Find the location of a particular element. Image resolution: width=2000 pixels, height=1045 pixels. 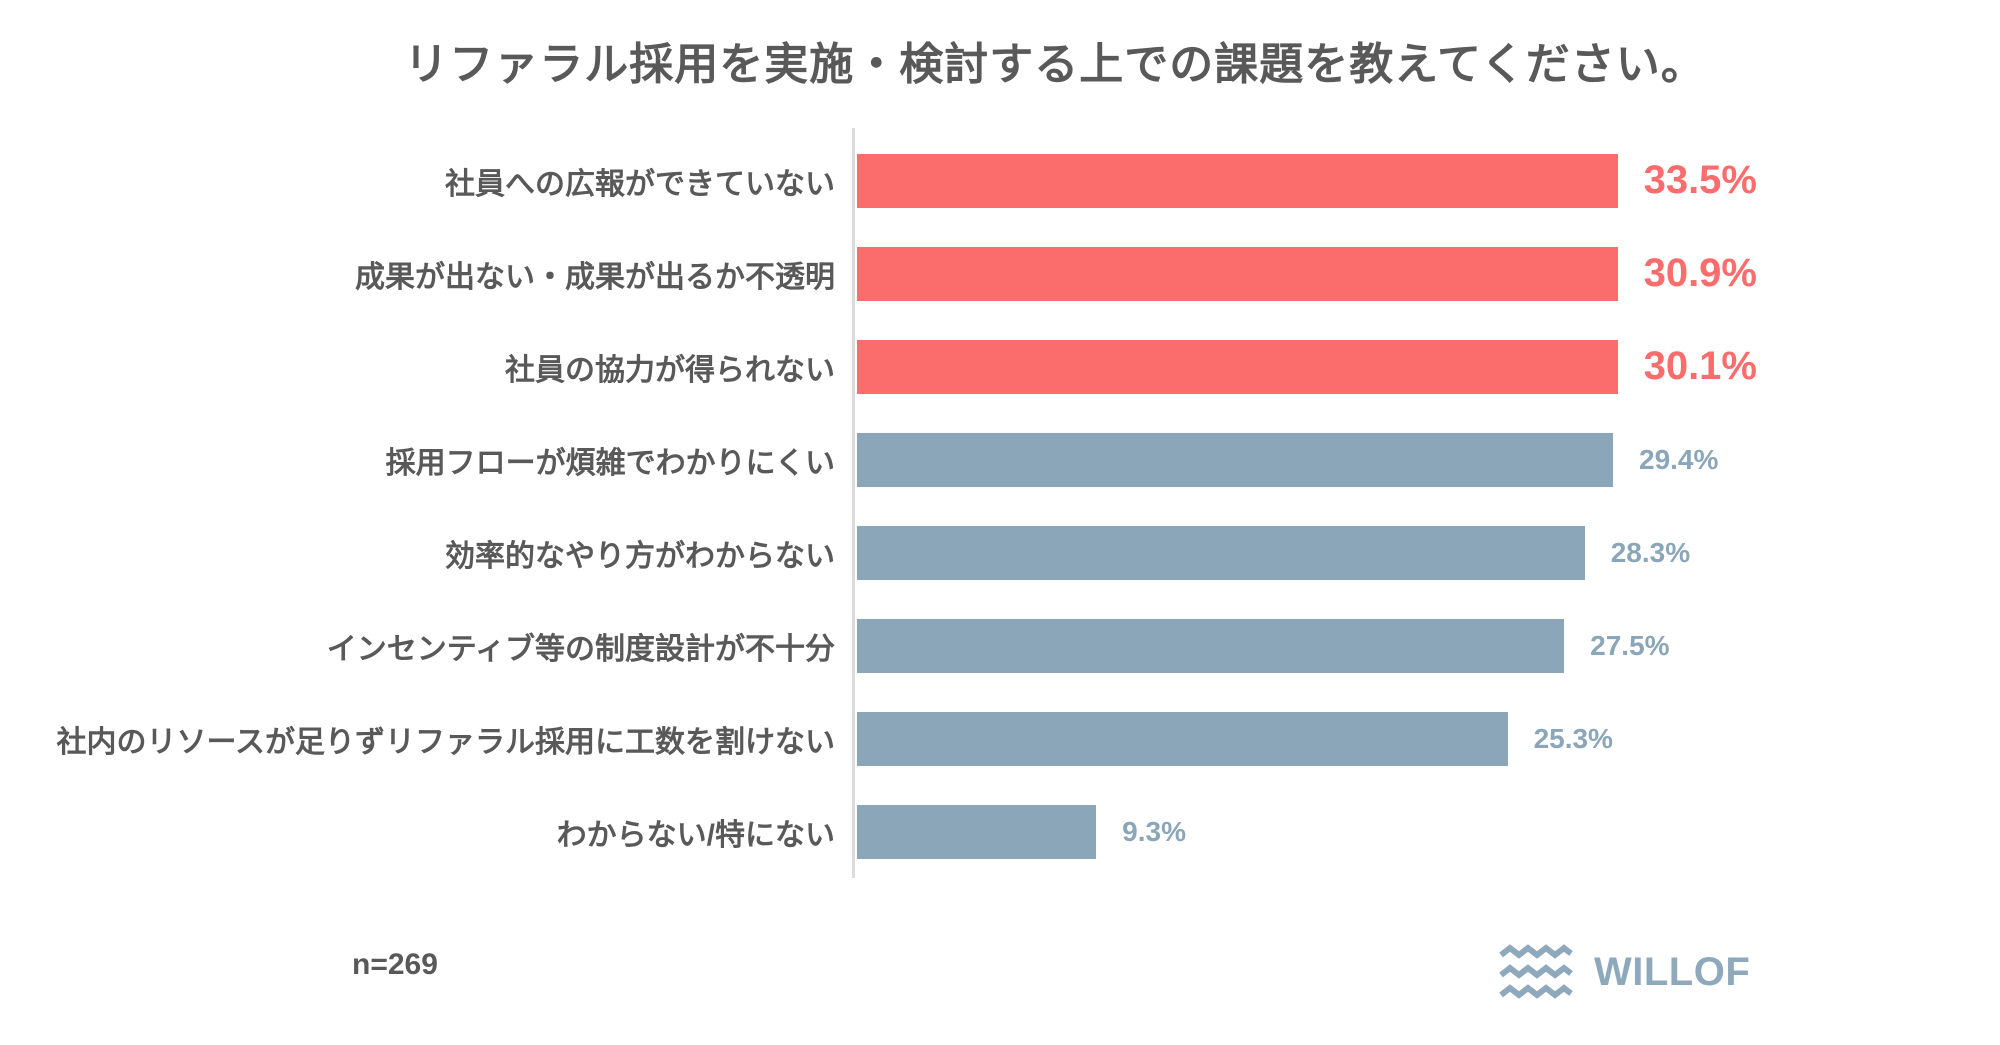

chart-row: 社員への広報ができていない 33.5% is located at coordinates (1000, 180).